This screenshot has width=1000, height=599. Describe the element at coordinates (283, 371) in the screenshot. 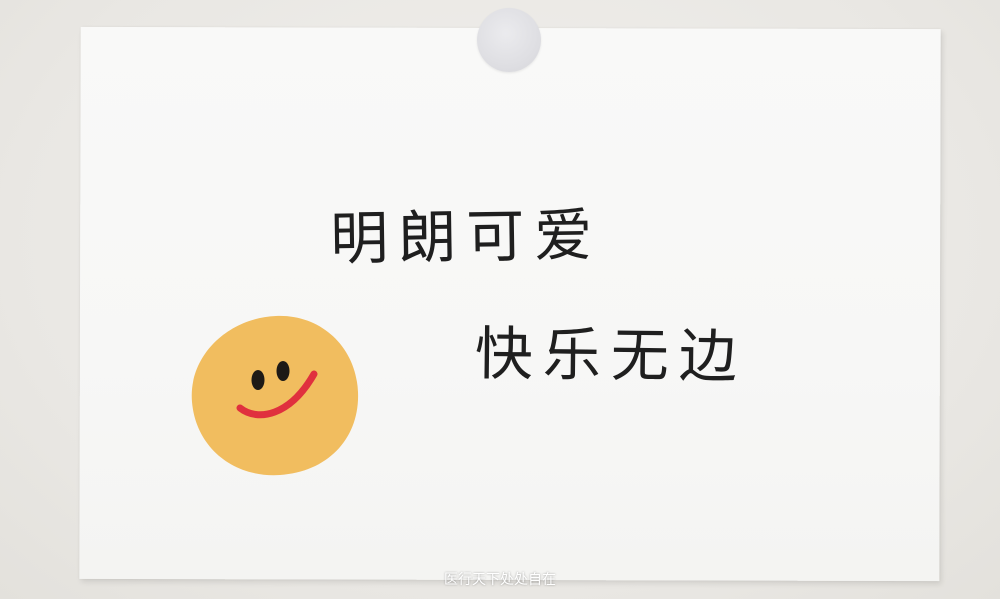

I see `smiley-right-eye` at that location.